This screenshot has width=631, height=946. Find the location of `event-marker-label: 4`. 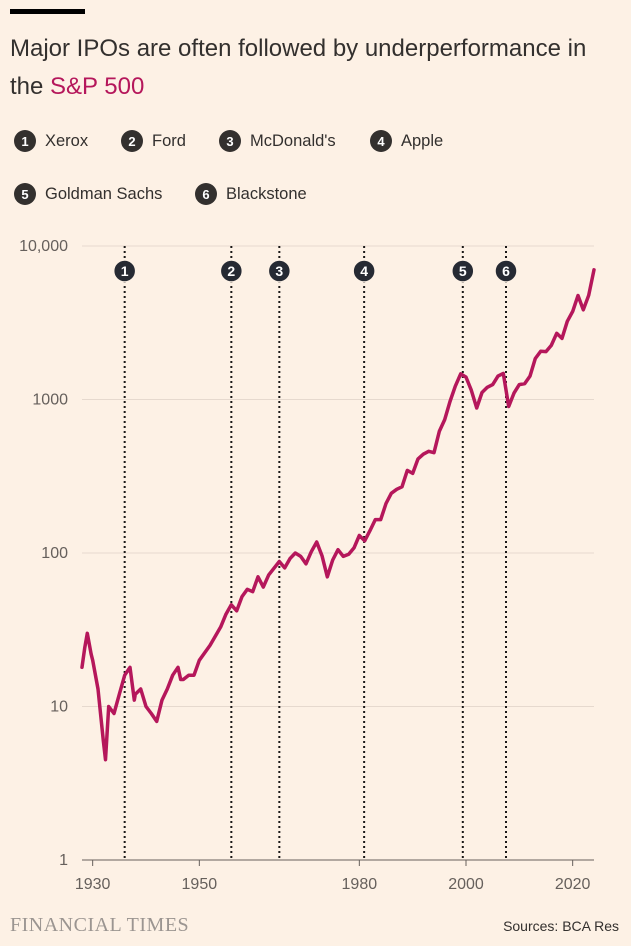

event-marker-label: 4 is located at coordinates (364, 271).